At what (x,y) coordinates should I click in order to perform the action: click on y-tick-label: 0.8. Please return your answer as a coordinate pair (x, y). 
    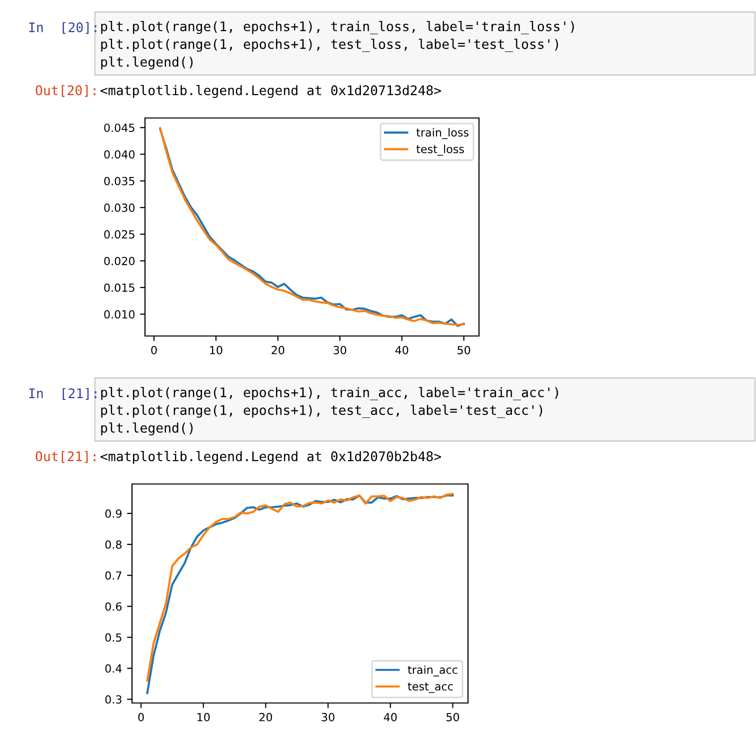
    Looking at the image, I should click on (113, 544).